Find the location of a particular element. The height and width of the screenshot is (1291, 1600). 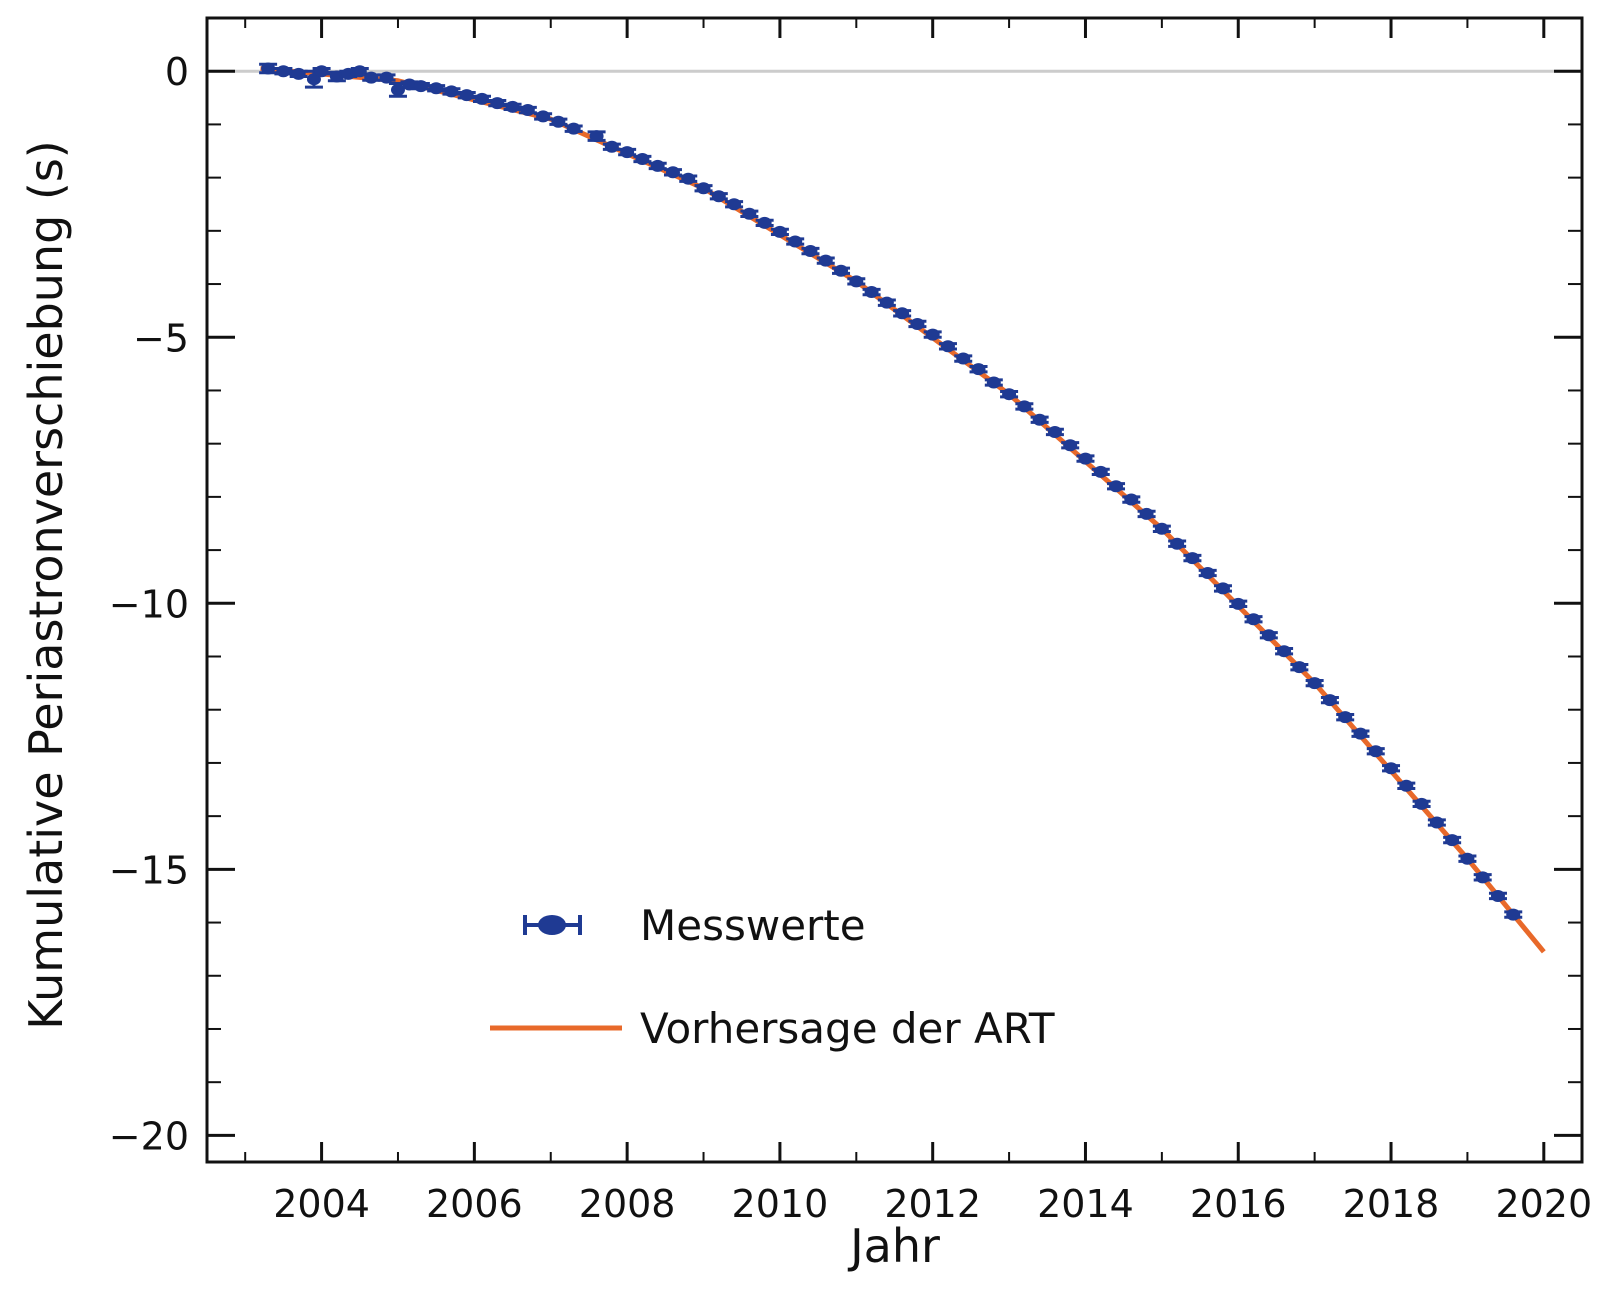

legend-marker-dot is located at coordinates (552, 925).